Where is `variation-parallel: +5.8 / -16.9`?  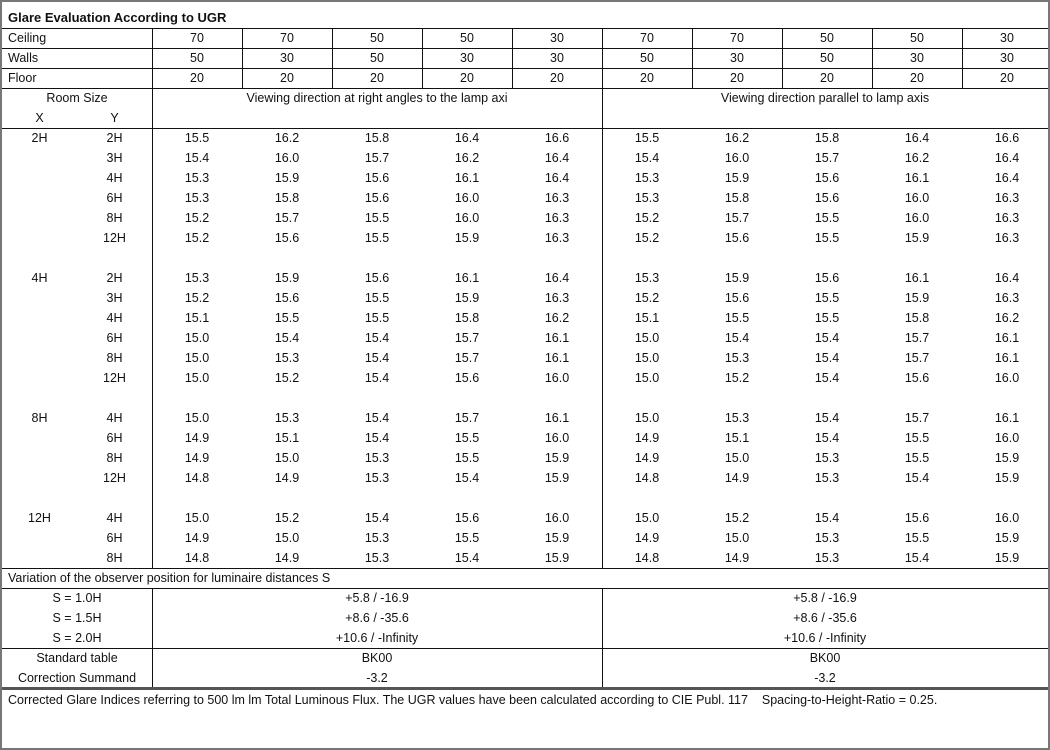 variation-parallel: +5.8 / -16.9 is located at coordinates (825, 598).